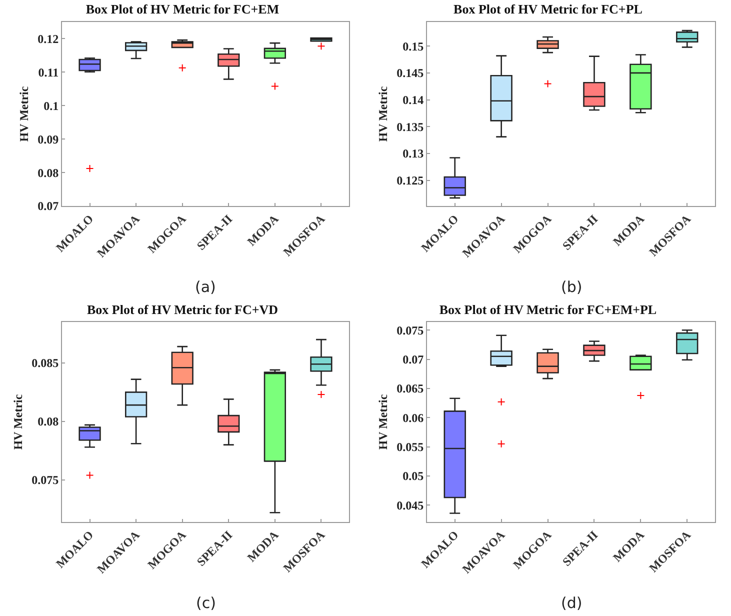 The image size is (731, 616). I want to click on y-tick-label: 0.15, so click(413, 46).